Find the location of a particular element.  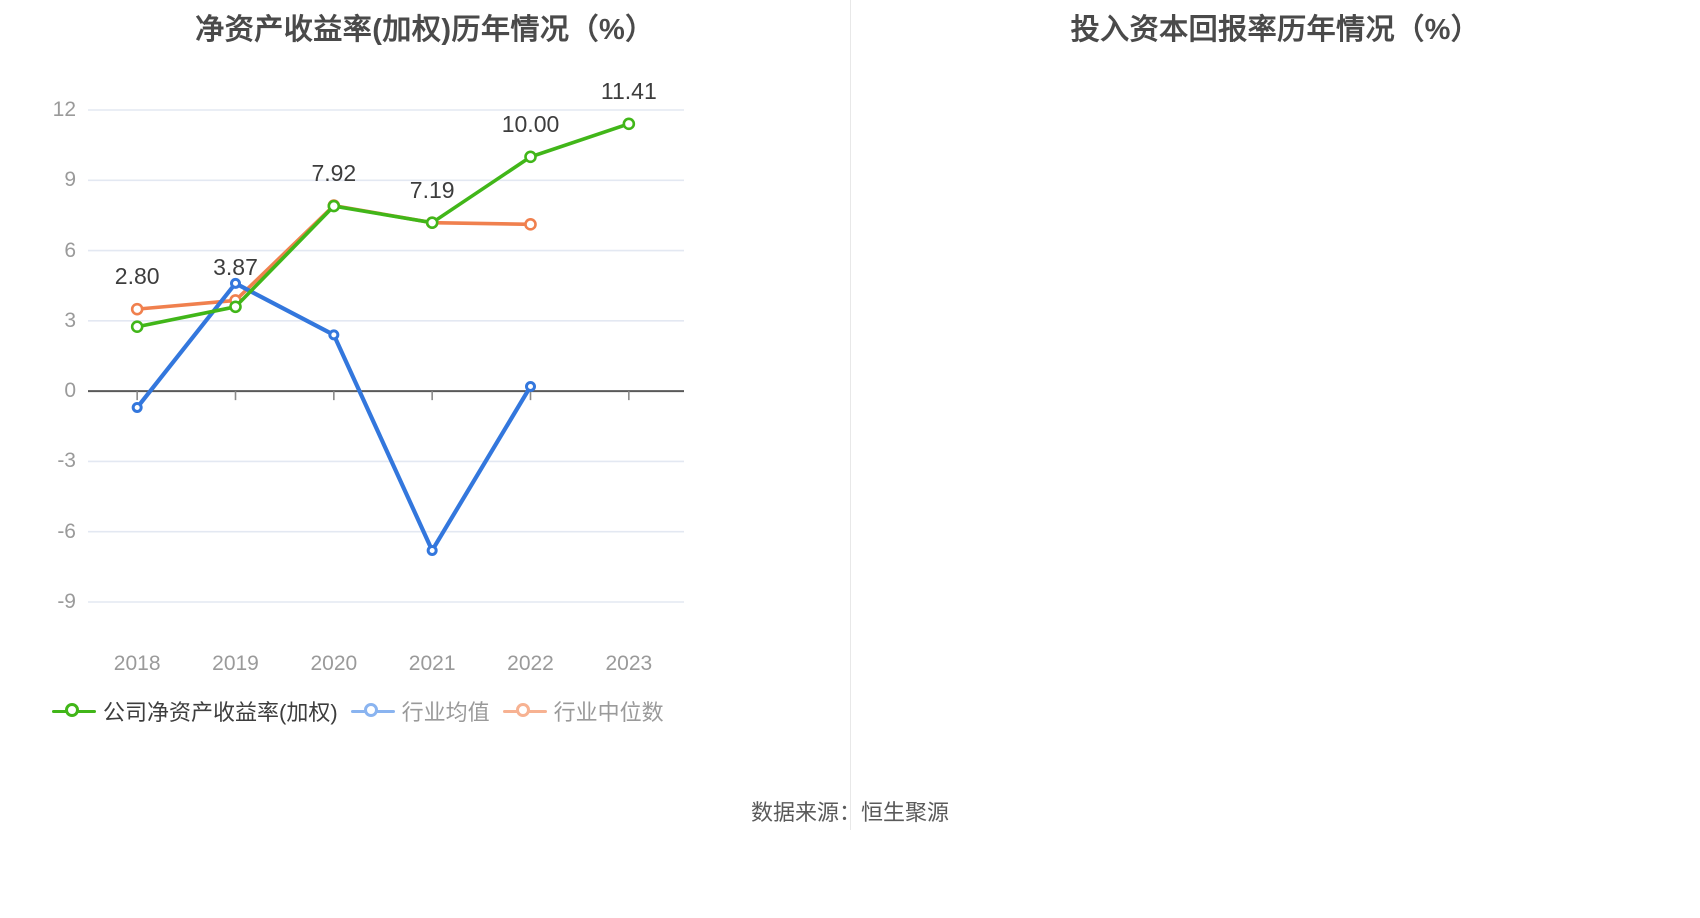

y-axis-tick-label: -9 is located at coordinates (66, 601).